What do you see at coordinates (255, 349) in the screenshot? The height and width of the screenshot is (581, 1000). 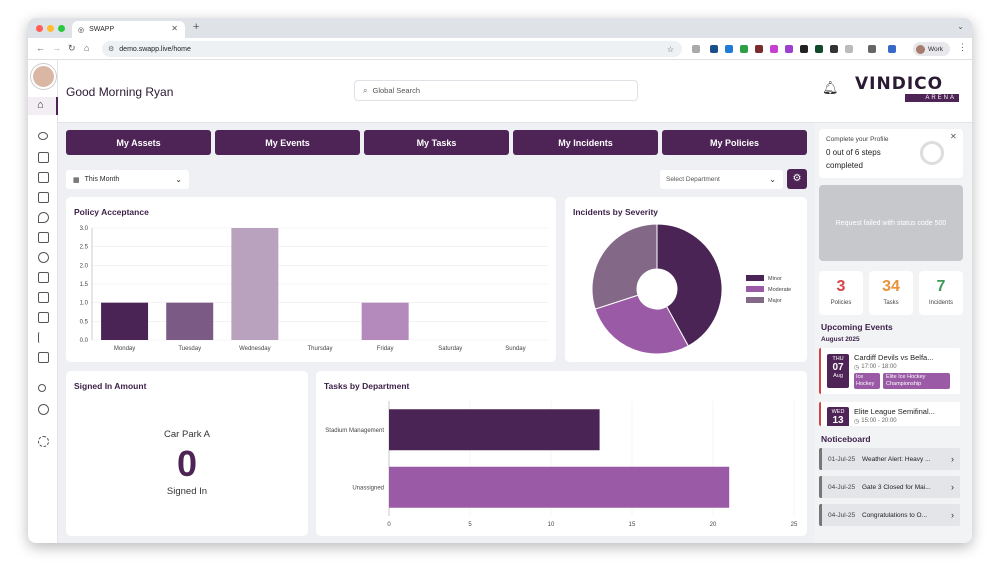 I see `x-tick-label: Wednesday` at bounding box center [255, 349].